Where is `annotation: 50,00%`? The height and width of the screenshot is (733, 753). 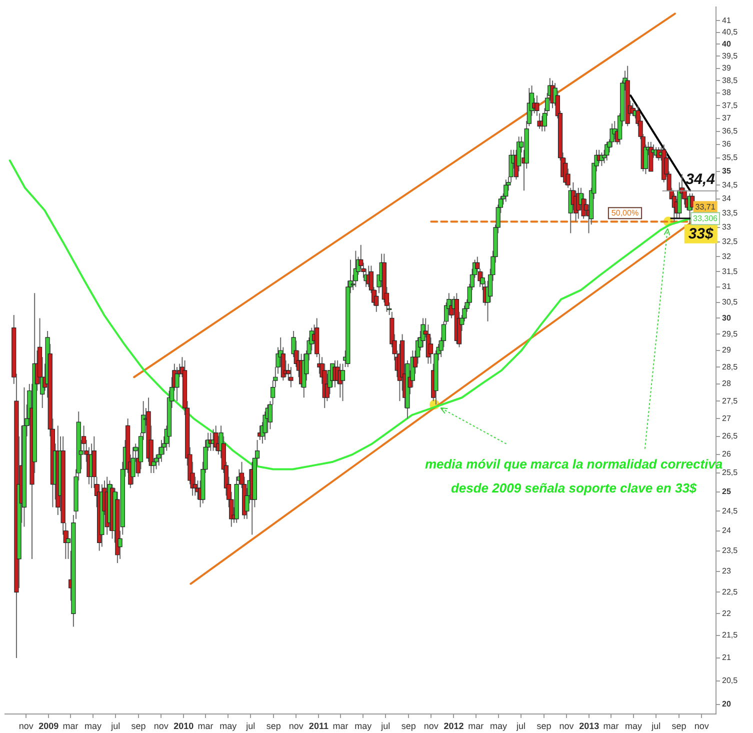 annotation: 50,00% is located at coordinates (625, 213).